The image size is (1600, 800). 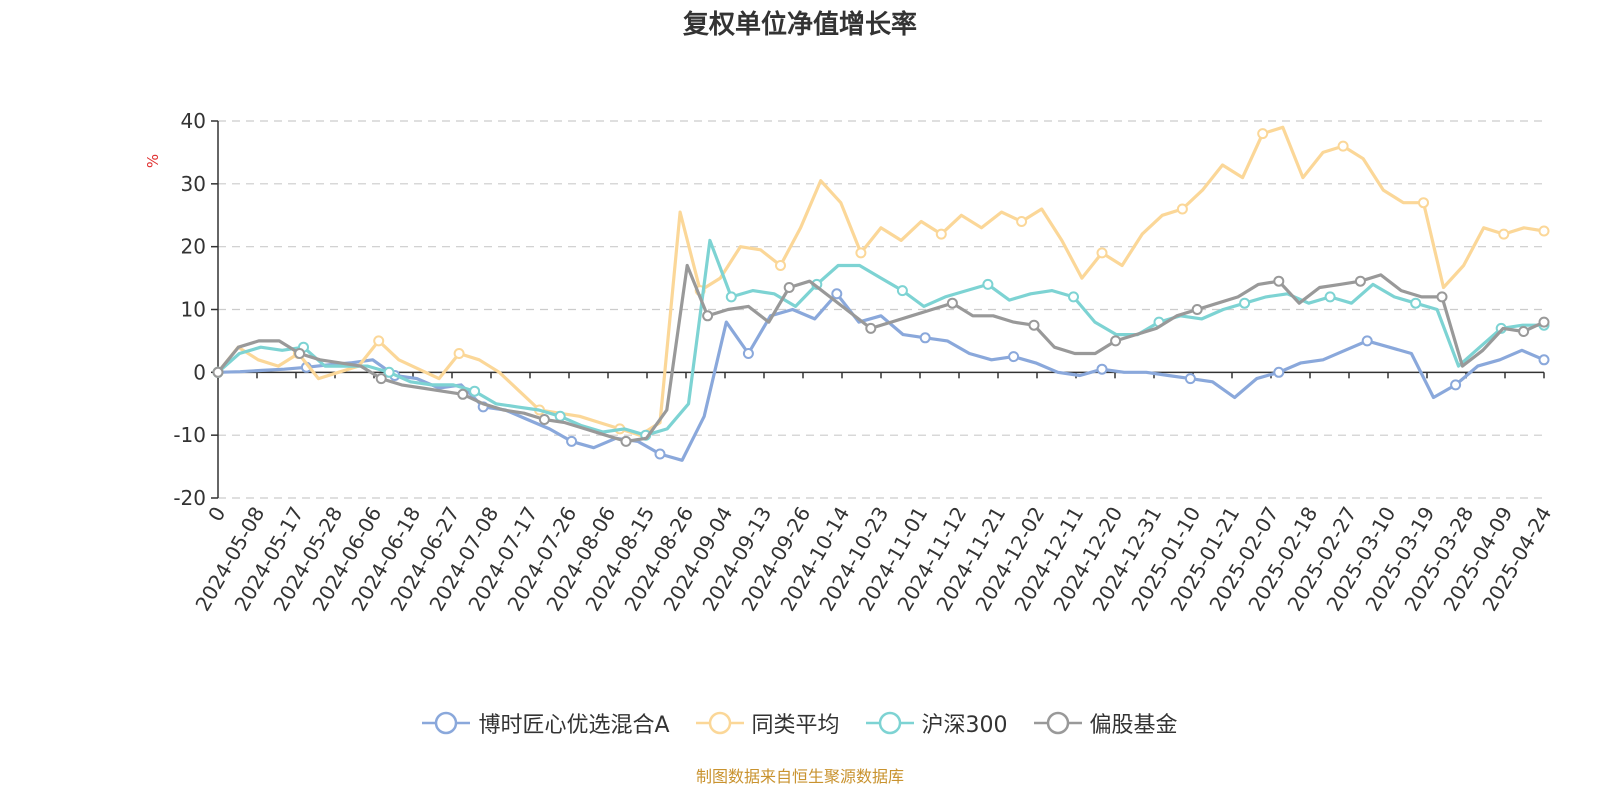 I want to click on y-tick-label: 10, so click(x=193, y=310).